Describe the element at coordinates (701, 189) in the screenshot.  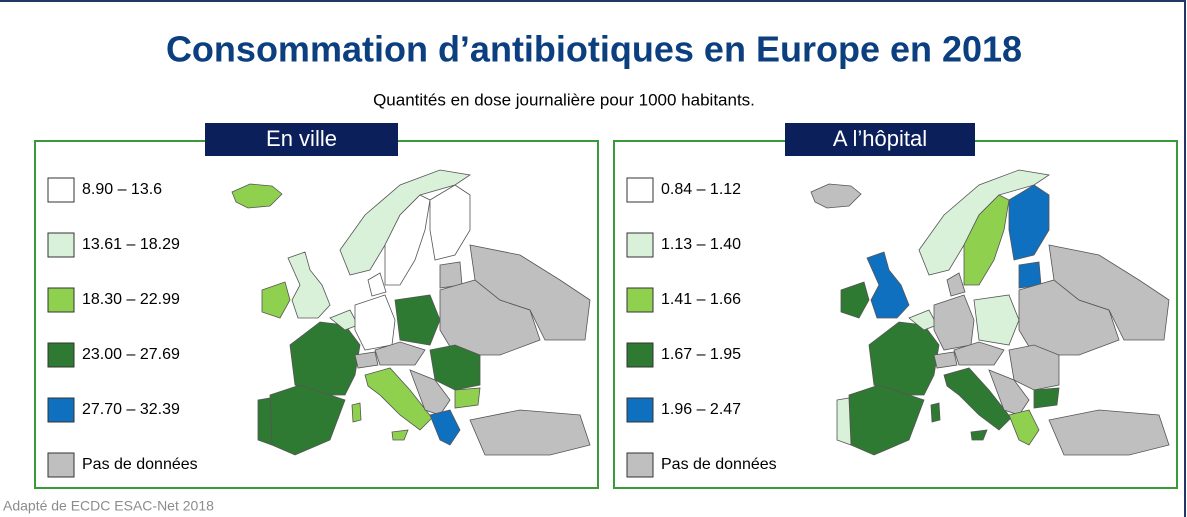
I see `legend-label: 0.84 – 1.12` at that location.